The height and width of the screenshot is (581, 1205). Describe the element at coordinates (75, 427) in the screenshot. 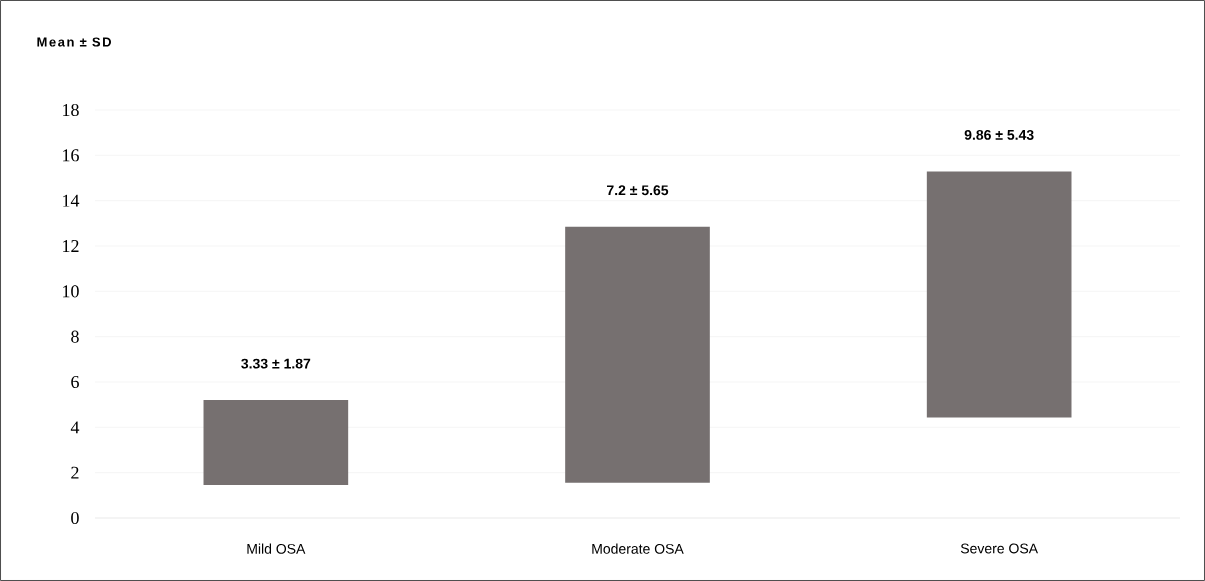

I see `y-tick-label: 4` at that location.